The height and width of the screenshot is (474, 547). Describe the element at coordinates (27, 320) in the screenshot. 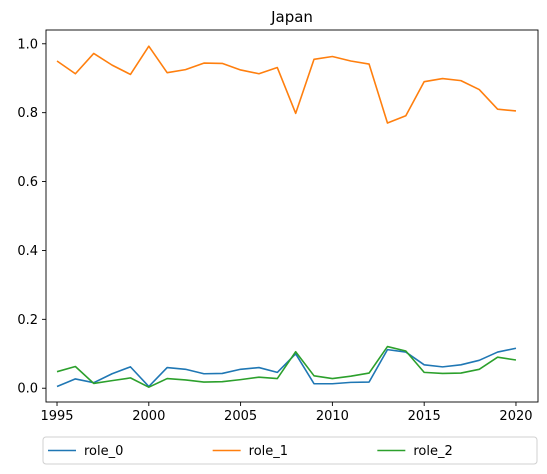

I see `y-tick-label: 0.2` at that location.